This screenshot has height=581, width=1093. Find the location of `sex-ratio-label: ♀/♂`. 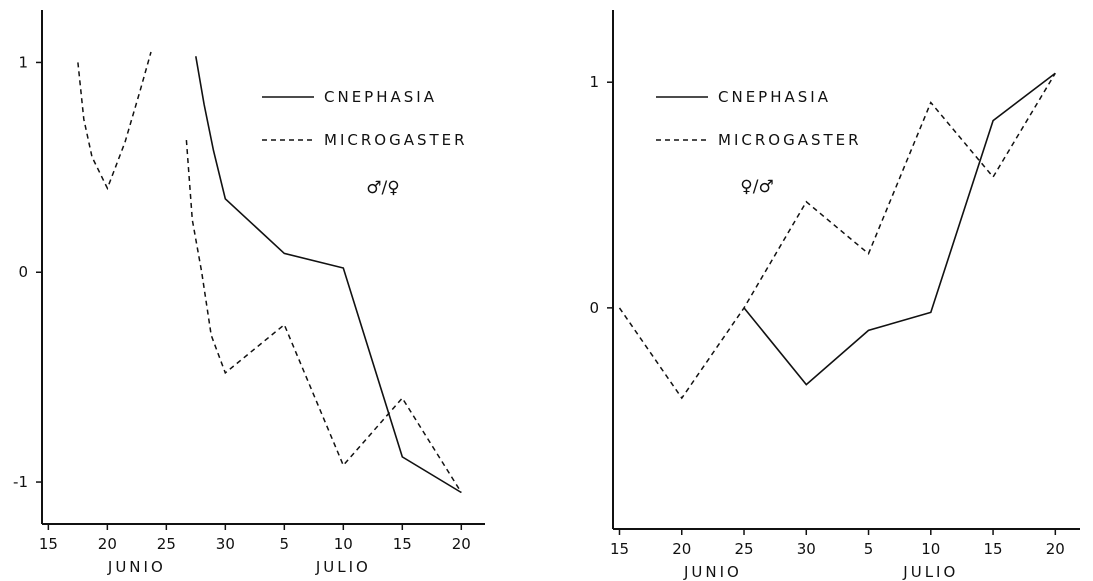

sex-ratio-label: ♀/♂ is located at coordinates (756, 187).